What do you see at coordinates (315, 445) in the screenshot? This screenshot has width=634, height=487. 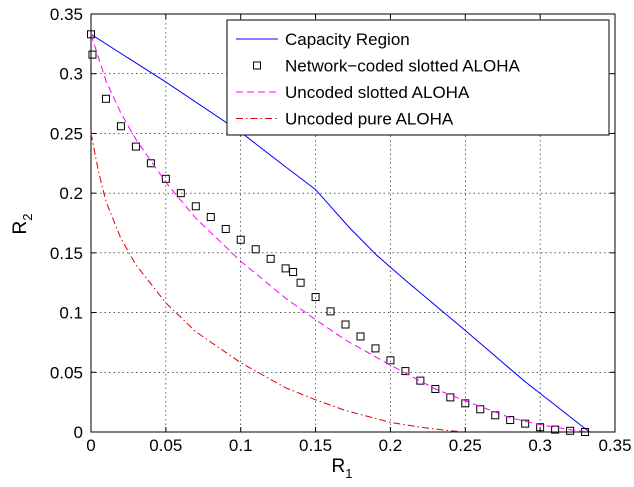 I see `x-tick-label: 0.15` at bounding box center [315, 445].